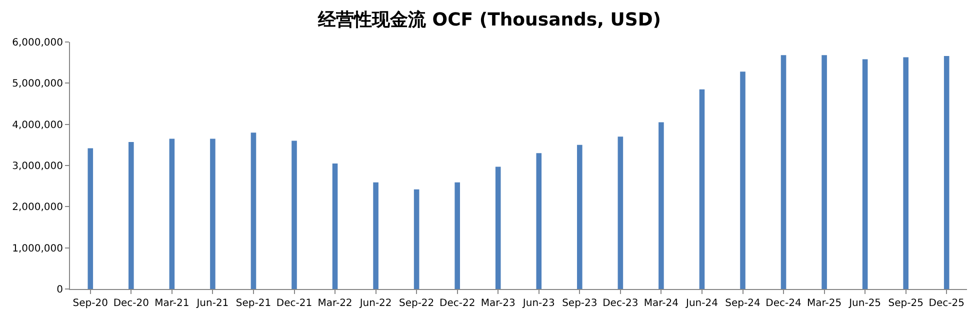 Image resolution: width=979 pixels, height=321 pixels. I want to click on x-tick-label: Jun-23, so click(538, 303).